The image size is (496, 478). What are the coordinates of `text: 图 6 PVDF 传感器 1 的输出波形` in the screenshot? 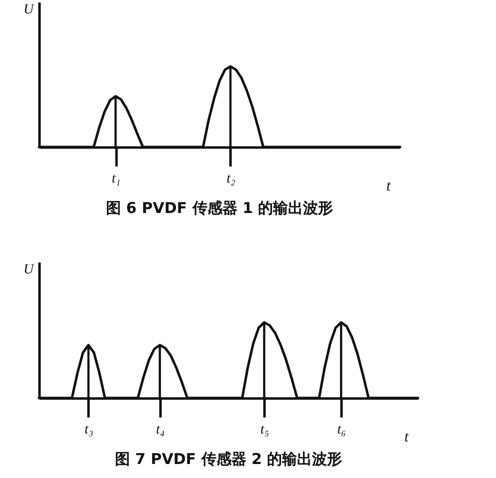 It's located at (220, 208).